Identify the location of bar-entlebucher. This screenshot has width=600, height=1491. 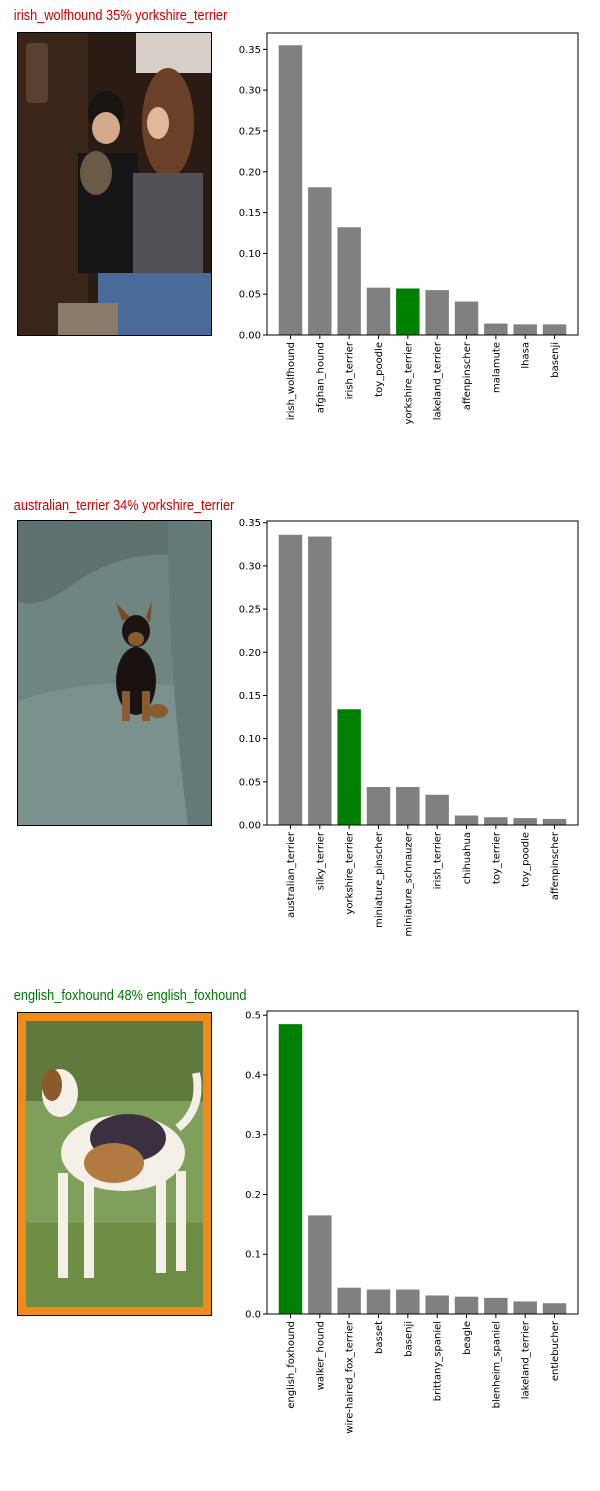
(554, 1308).